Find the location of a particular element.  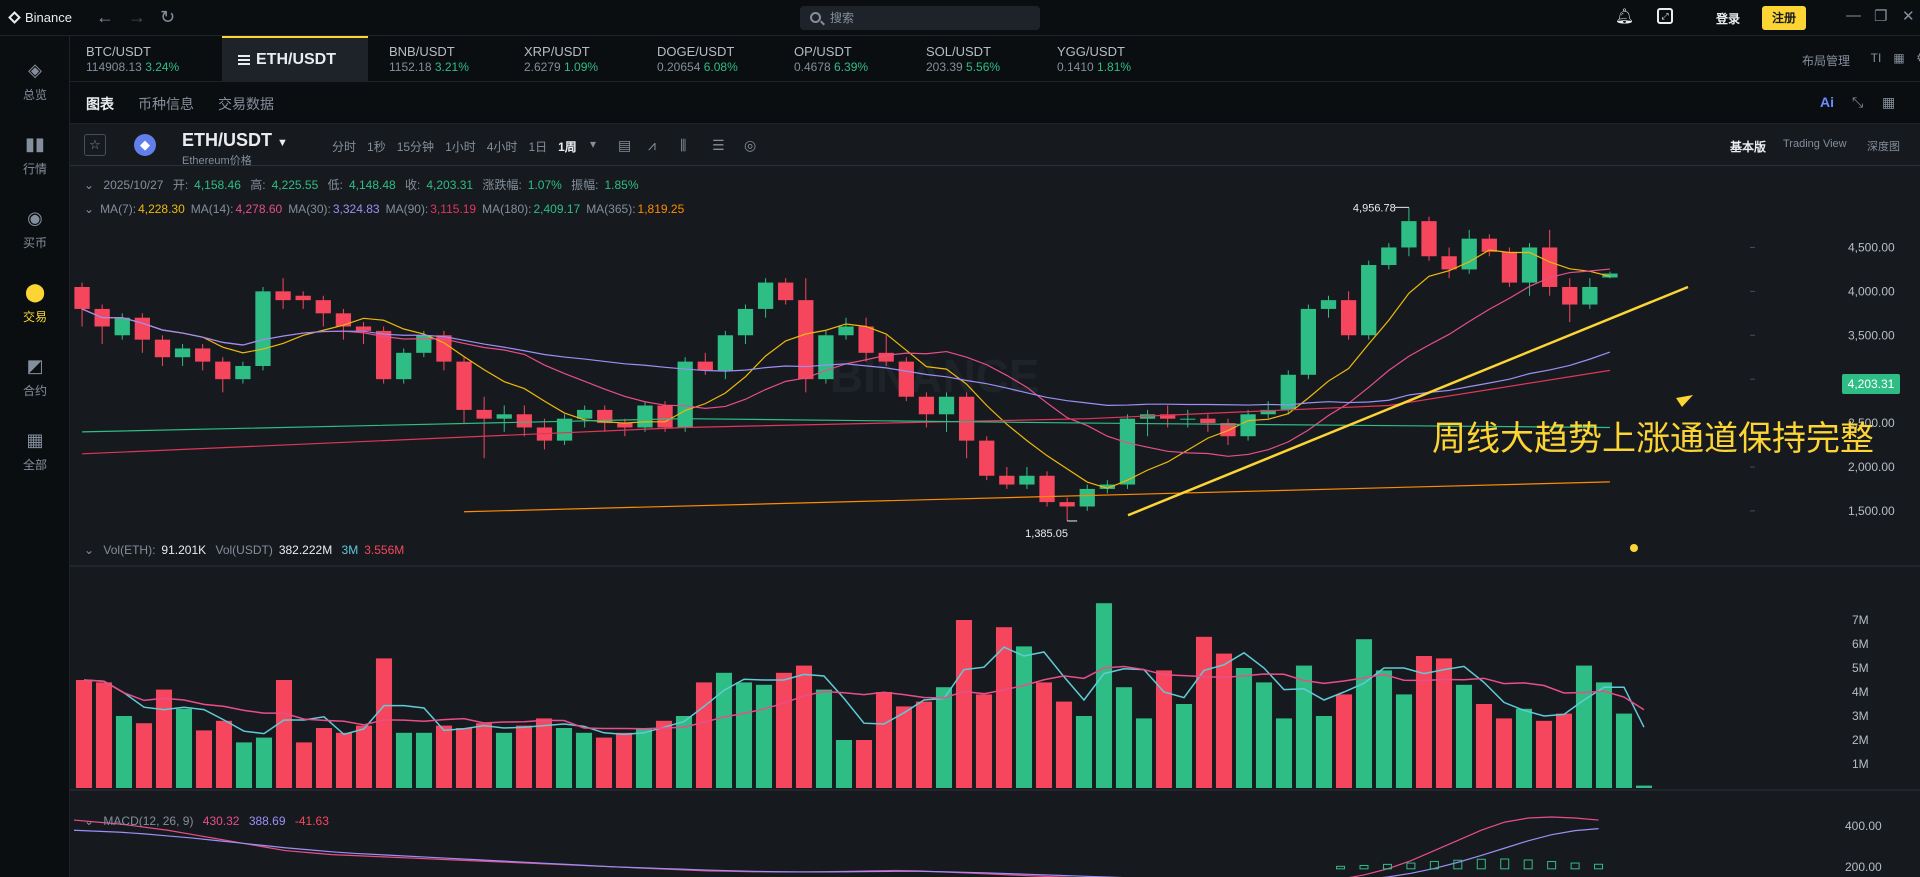

trend-arrow-head is located at coordinates (1684, 401).